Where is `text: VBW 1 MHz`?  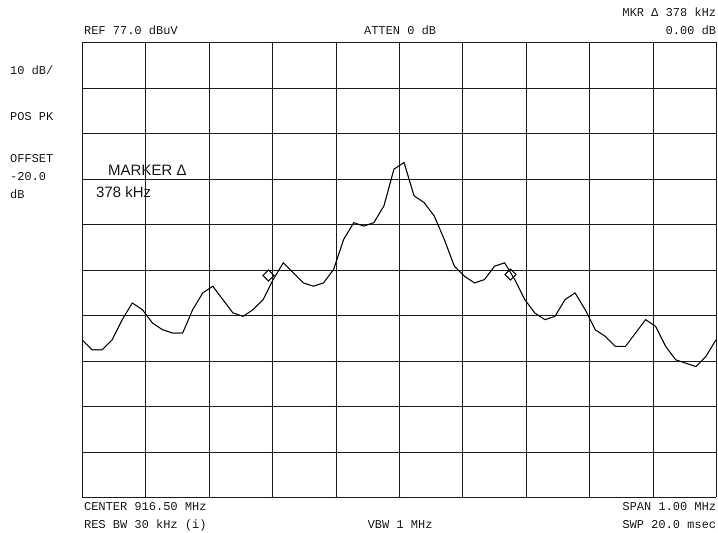 text: VBW 1 MHz is located at coordinates (400, 525).